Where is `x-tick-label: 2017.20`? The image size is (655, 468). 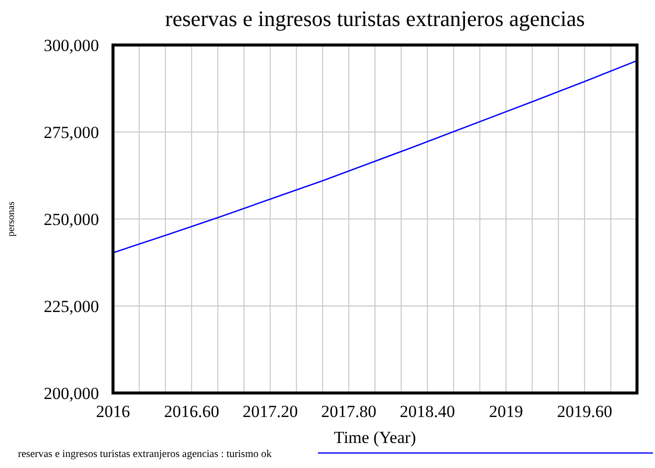 x-tick-label: 2017.20 is located at coordinates (270, 411).